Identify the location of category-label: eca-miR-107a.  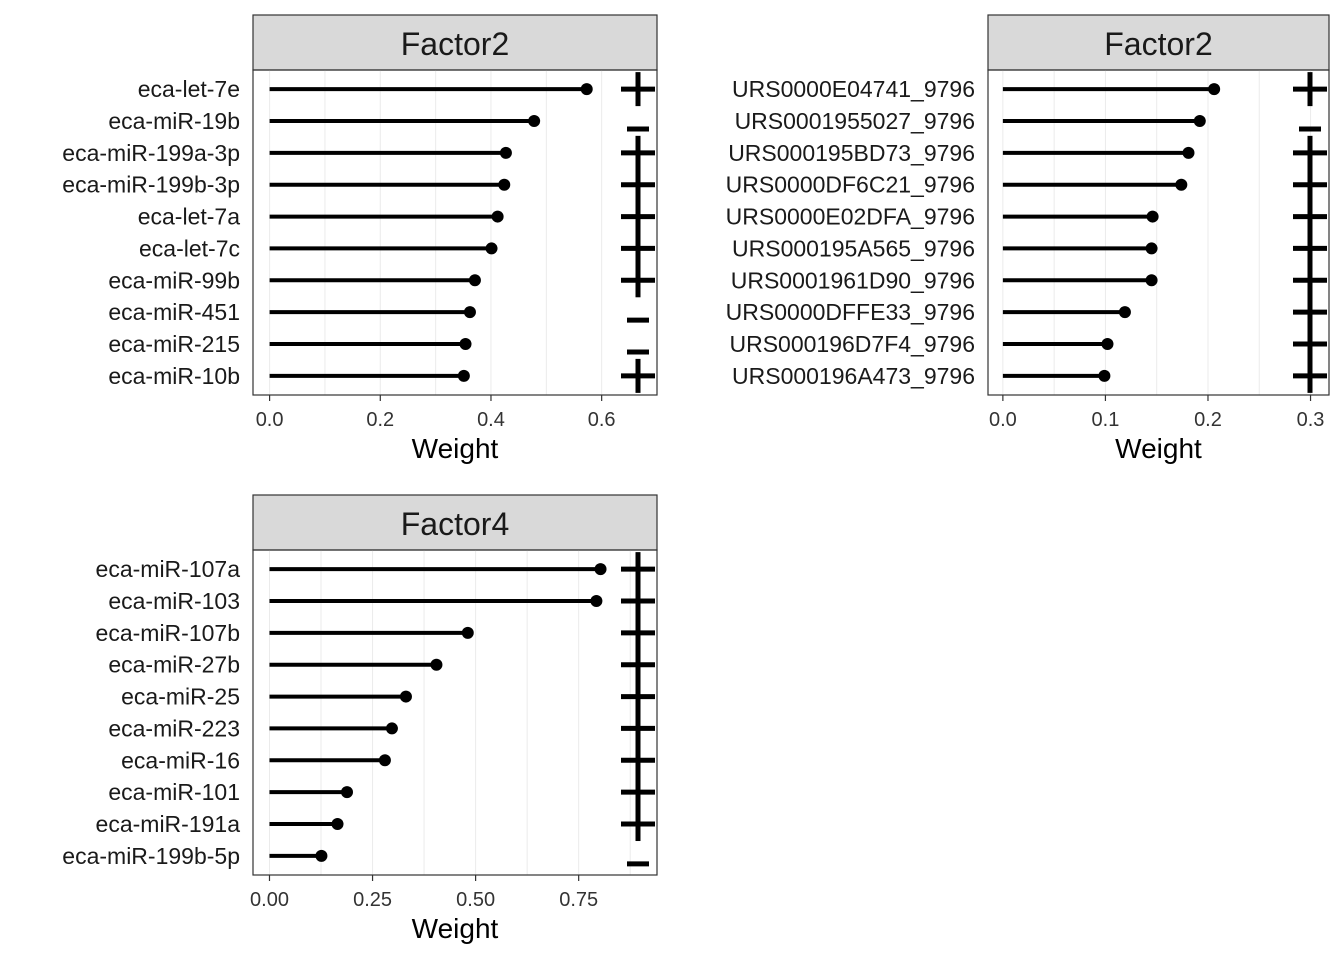
(168, 569).